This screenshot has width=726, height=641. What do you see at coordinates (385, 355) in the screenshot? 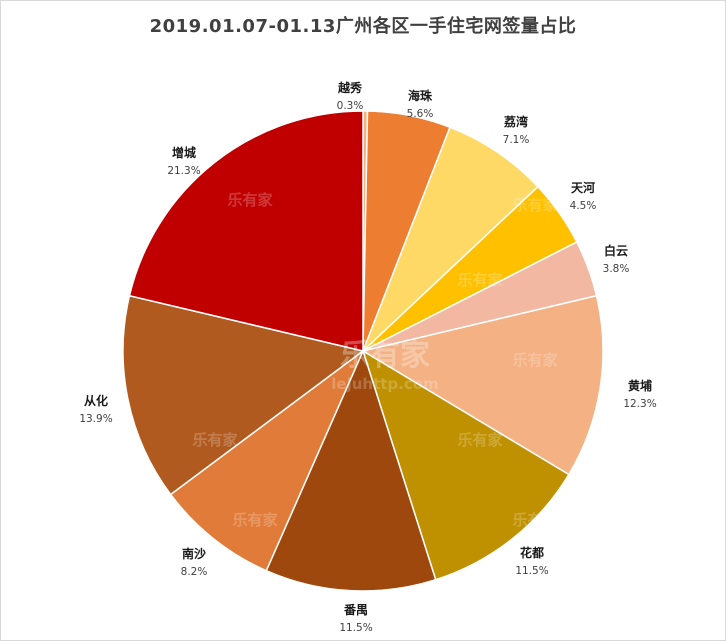
I see `watermark-brand-center: 乐有家` at bounding box center [385, 355].